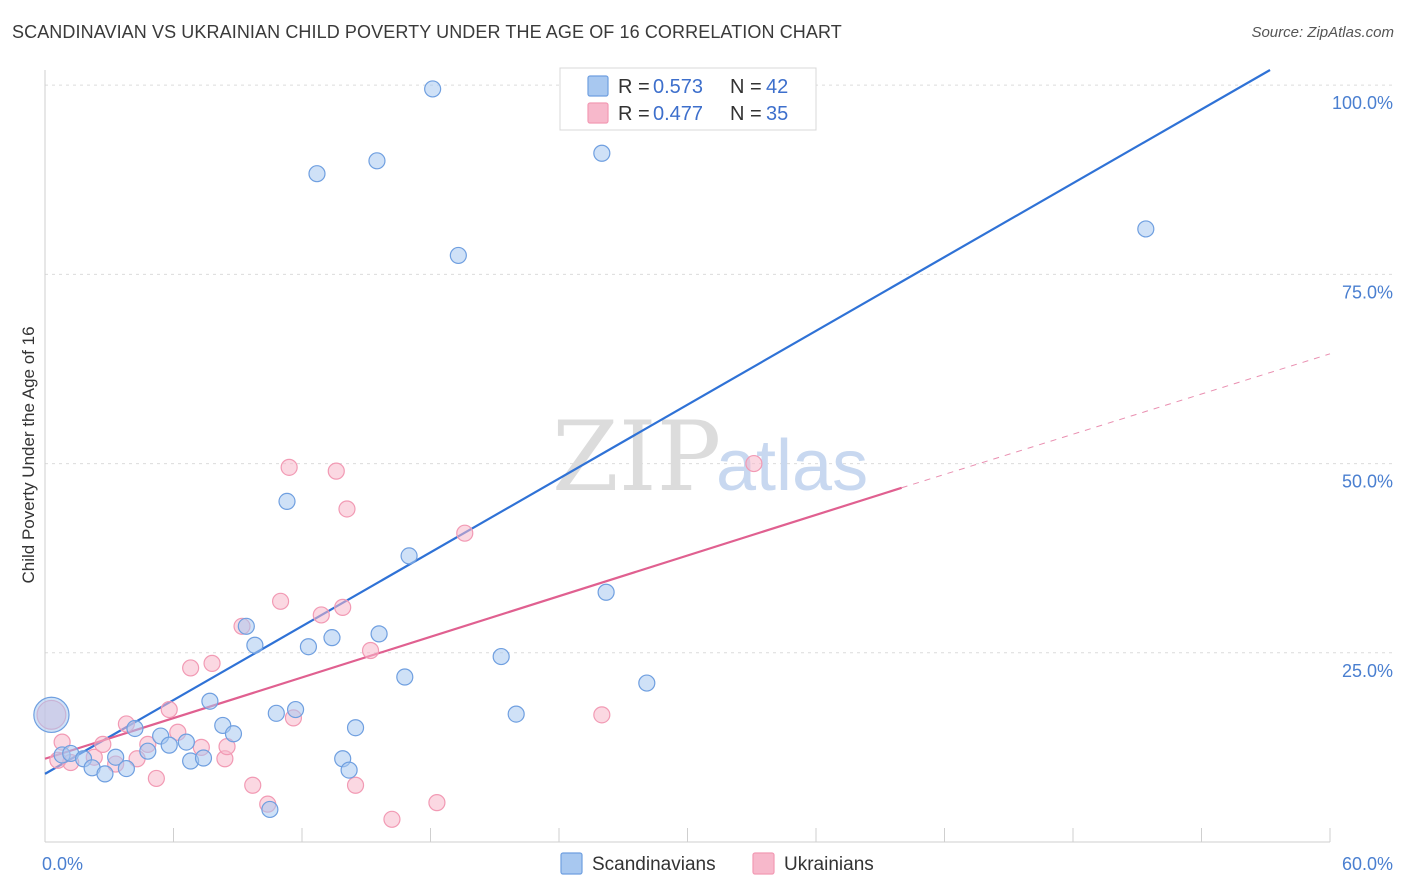 The height and width of the screenshot is (892, 1406). What do you see at coordinates (1116, 421) in the screenshot?
I see `trend-line-extension-ukrainians` at bounding box center [1116, 421].